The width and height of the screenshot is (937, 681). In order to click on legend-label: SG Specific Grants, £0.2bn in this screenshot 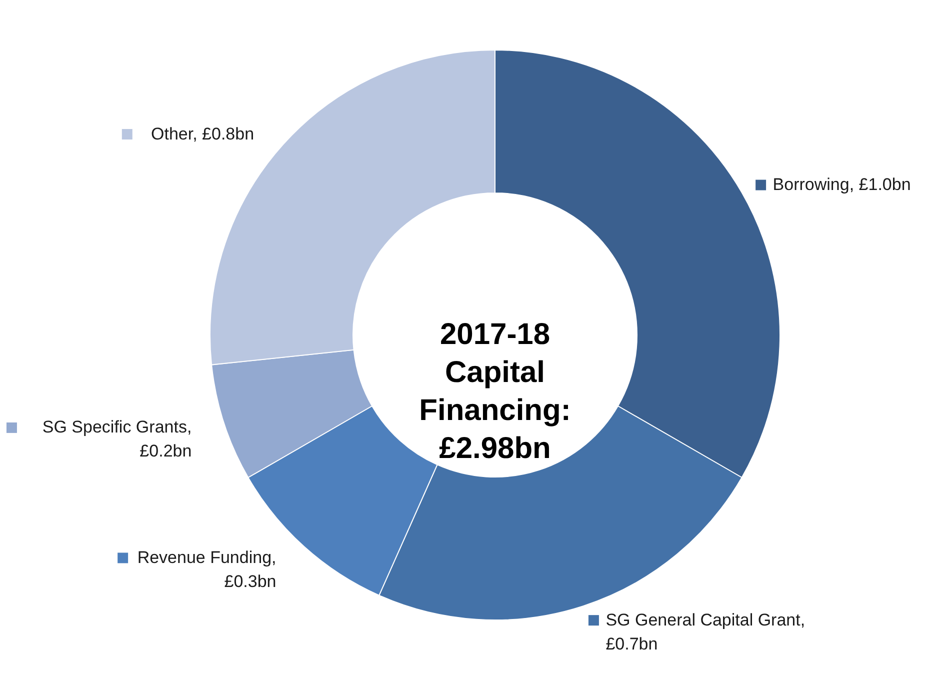, I will do `click(117, 439)`.